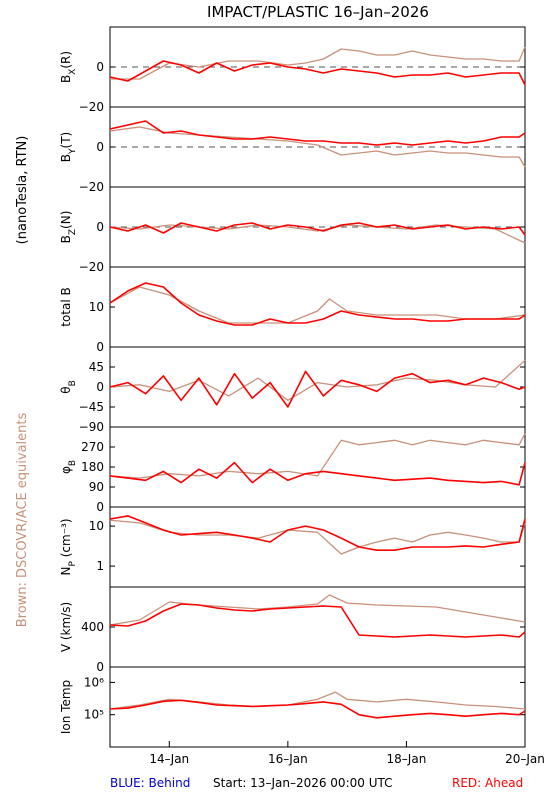 The height and width of the screenshot is (800, 550). Describe the element at coordinates (96, 487) in the screenshot. I see `ytick-label-phi-2: 90` at that location.